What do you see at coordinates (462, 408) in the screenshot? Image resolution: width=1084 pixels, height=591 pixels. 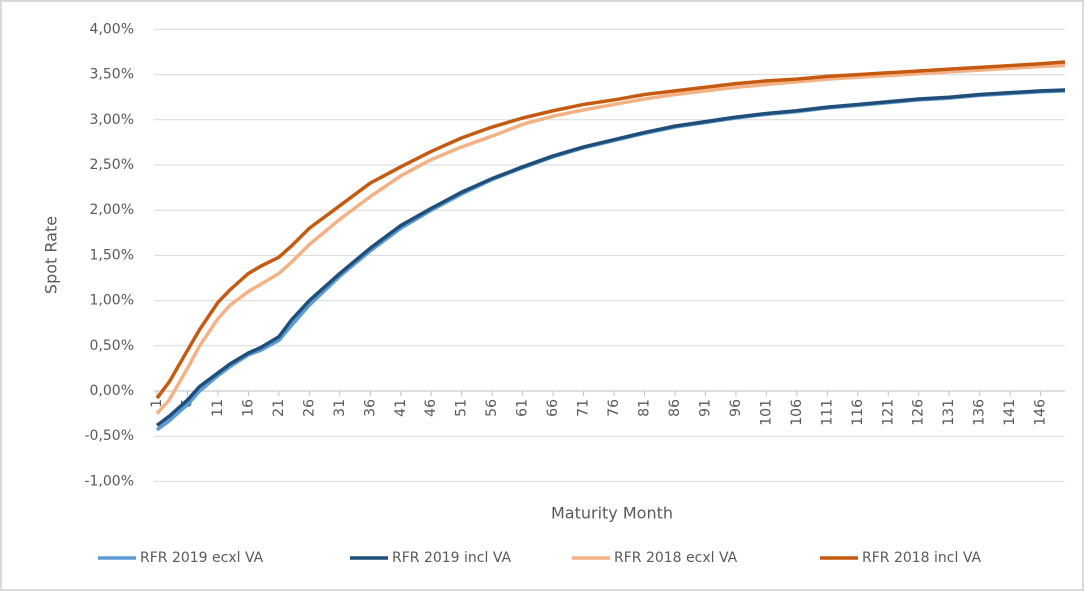 I see `x-tick-label: 51` at bounding box center [462, 408].